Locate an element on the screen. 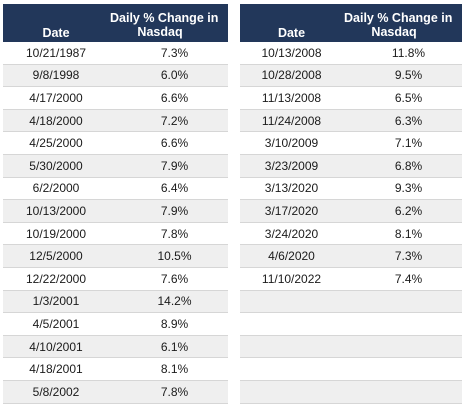 The width and height of the screenshot is (464, 405). table-row: 3/24/2020 8.1% is located at coordinates (351, 234).